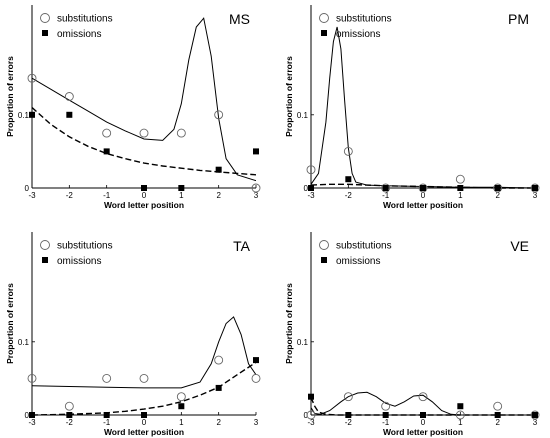 The width and height of the screenshot is (550, 438). I want to click on omissions-fit-line, so click(144, 388).